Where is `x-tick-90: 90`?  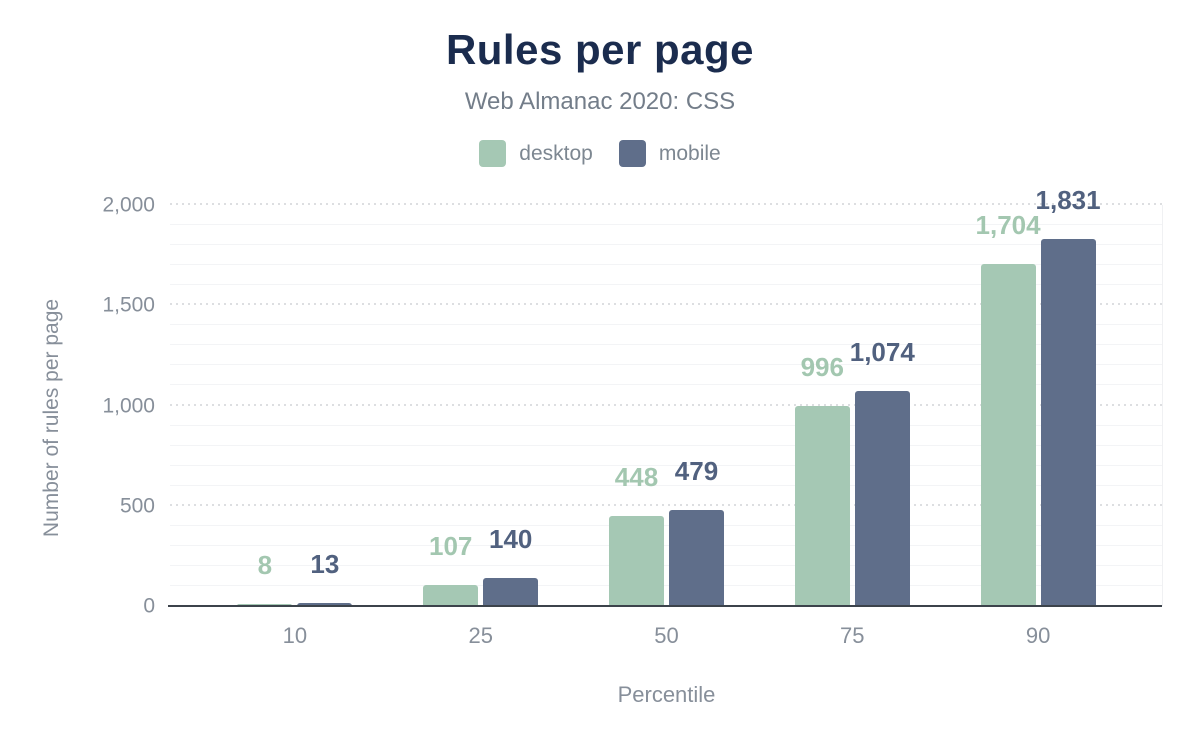
x-tick-90: 90 is located at coordinates (1038, 635).